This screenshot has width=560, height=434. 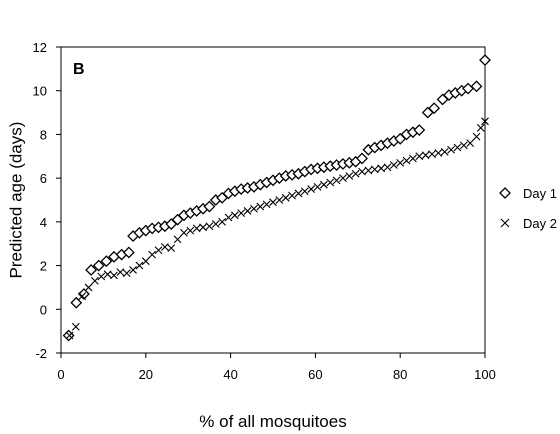 What do you see at coordinates (230, 374) in the screenshot?
I see `x-tick-label: 40` at bounding box center [230, 374].